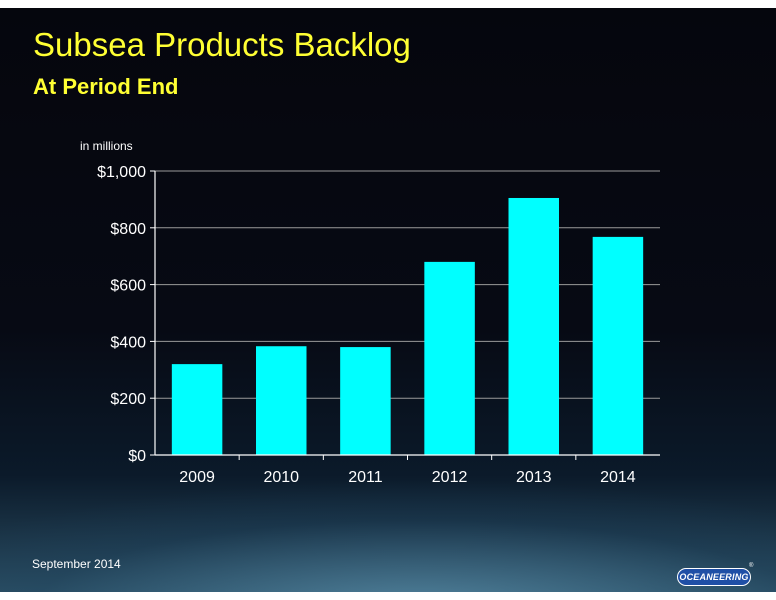 The width and height of the screenshot is (776, 600). What do you see at coordinates (281, 400) in the screenshot?
I see `bar-2010` at bounding box center [281, 400].